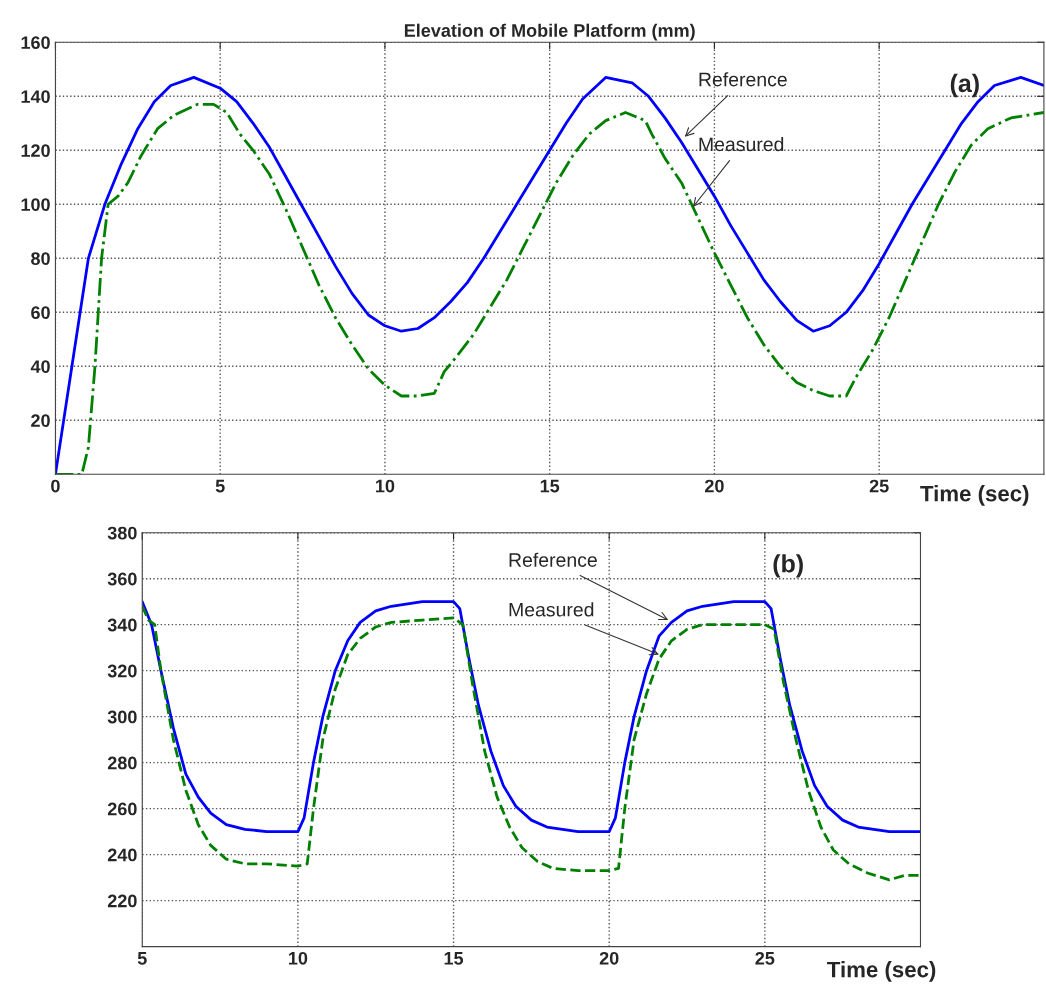 The height and width of the screenshot is (1007, 1046). Describe the element at coordinates (40, 259) in the screenshot. I see `y-tick-label: 80` at that location.